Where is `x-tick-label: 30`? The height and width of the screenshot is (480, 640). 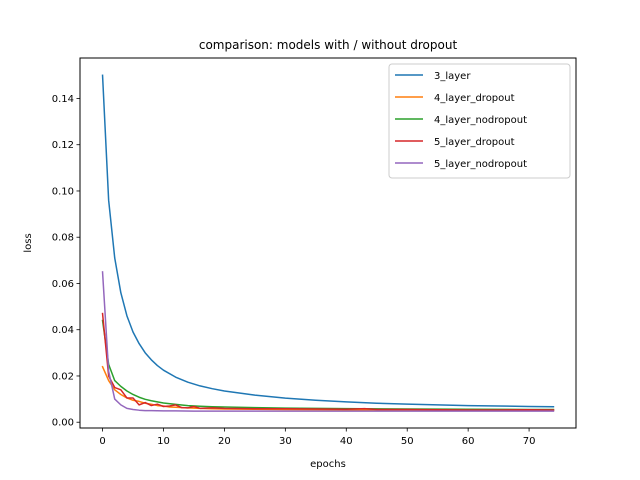
x-tick-label: 30 is located at coordinates (285, 441).